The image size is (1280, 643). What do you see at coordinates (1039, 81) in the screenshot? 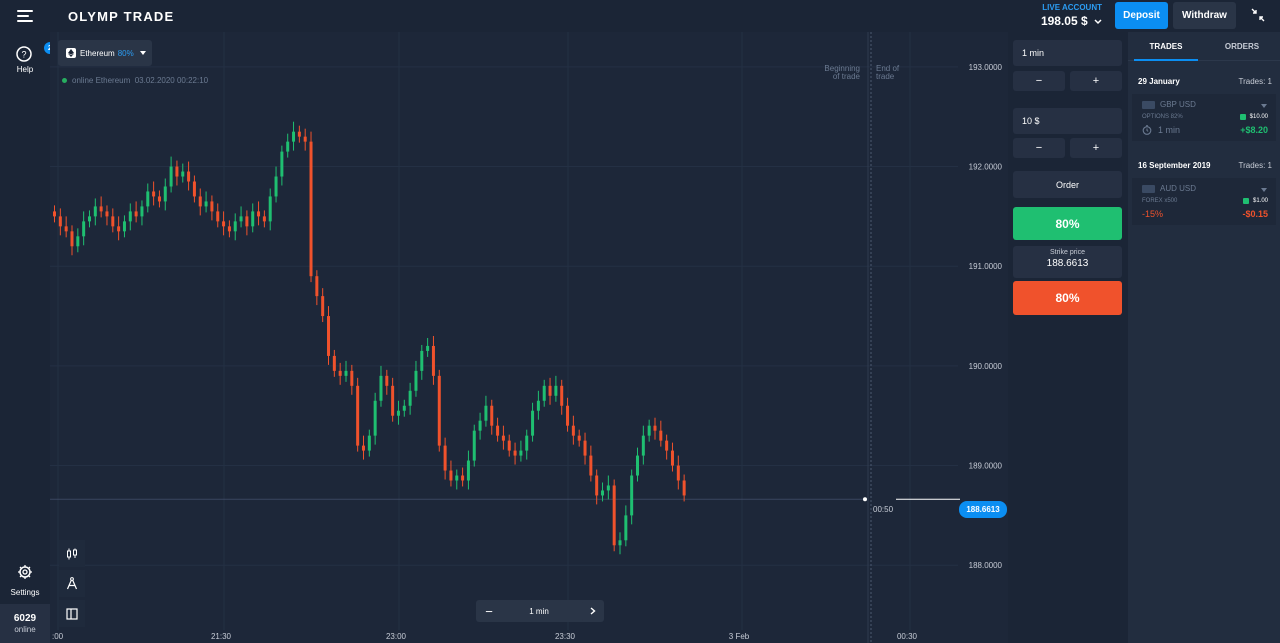
I see `duration-minus-button: −` at bounding box center [1039, 81].